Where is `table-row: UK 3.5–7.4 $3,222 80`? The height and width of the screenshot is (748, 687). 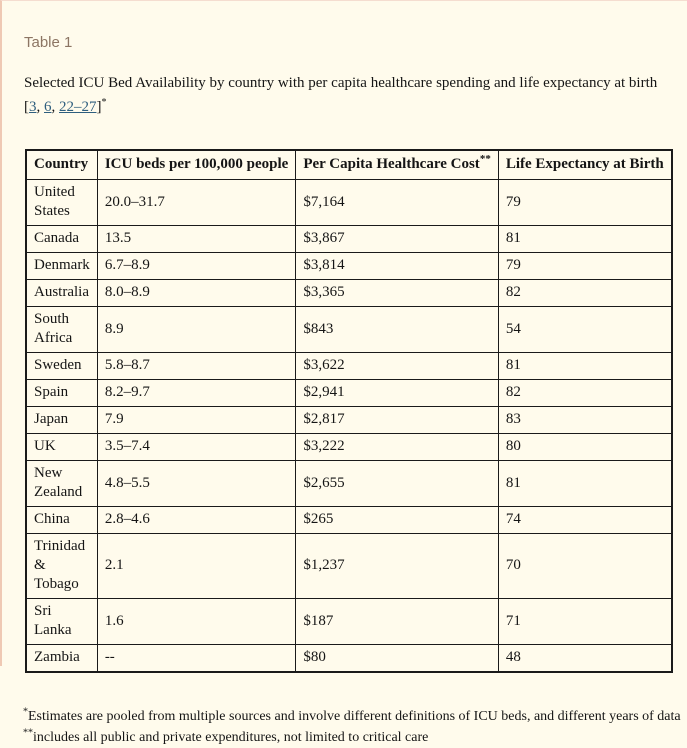 table-row: UK 3.5–7.4 $3,222 80 is located at coordinates (349, 447).